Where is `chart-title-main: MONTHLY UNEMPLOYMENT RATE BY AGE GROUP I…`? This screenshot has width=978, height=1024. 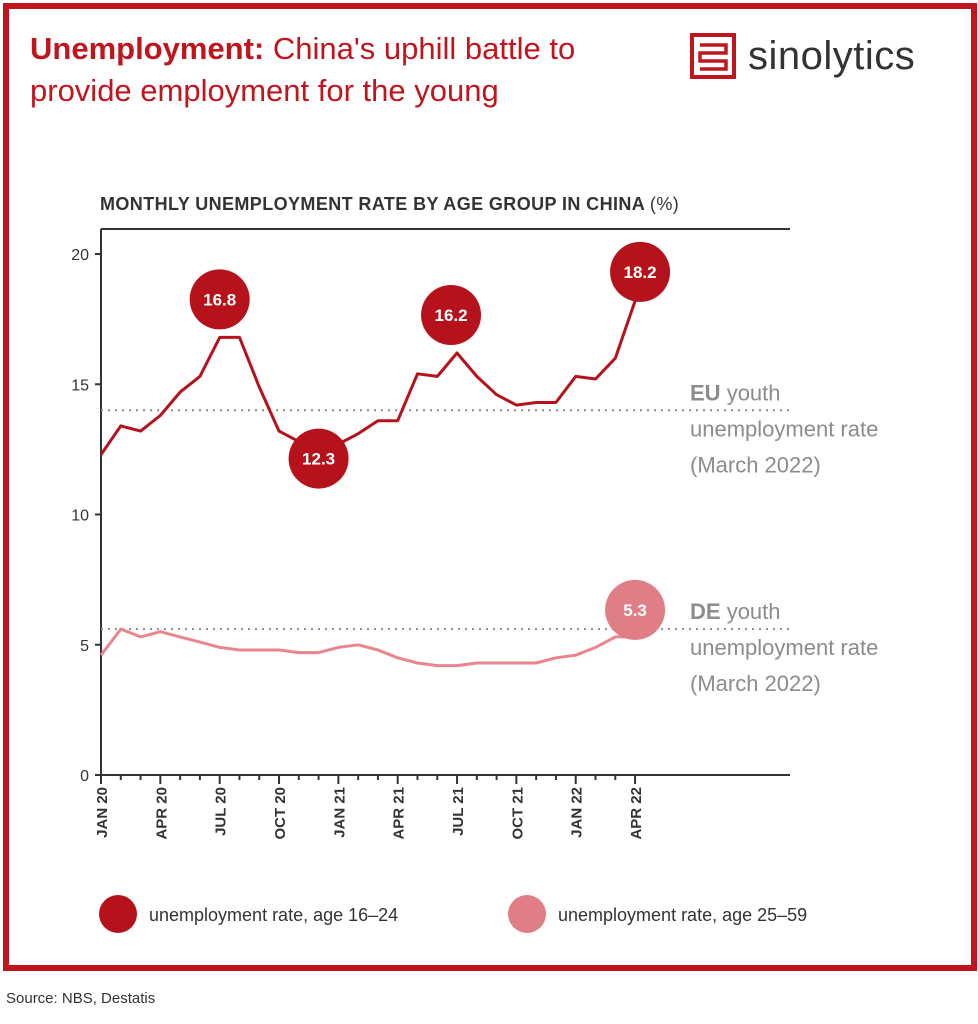 chart-title-main: MONTHLY UNEMPLOYMENT RATE BY AGE GROUP I… is located at coordinates (375, 204).